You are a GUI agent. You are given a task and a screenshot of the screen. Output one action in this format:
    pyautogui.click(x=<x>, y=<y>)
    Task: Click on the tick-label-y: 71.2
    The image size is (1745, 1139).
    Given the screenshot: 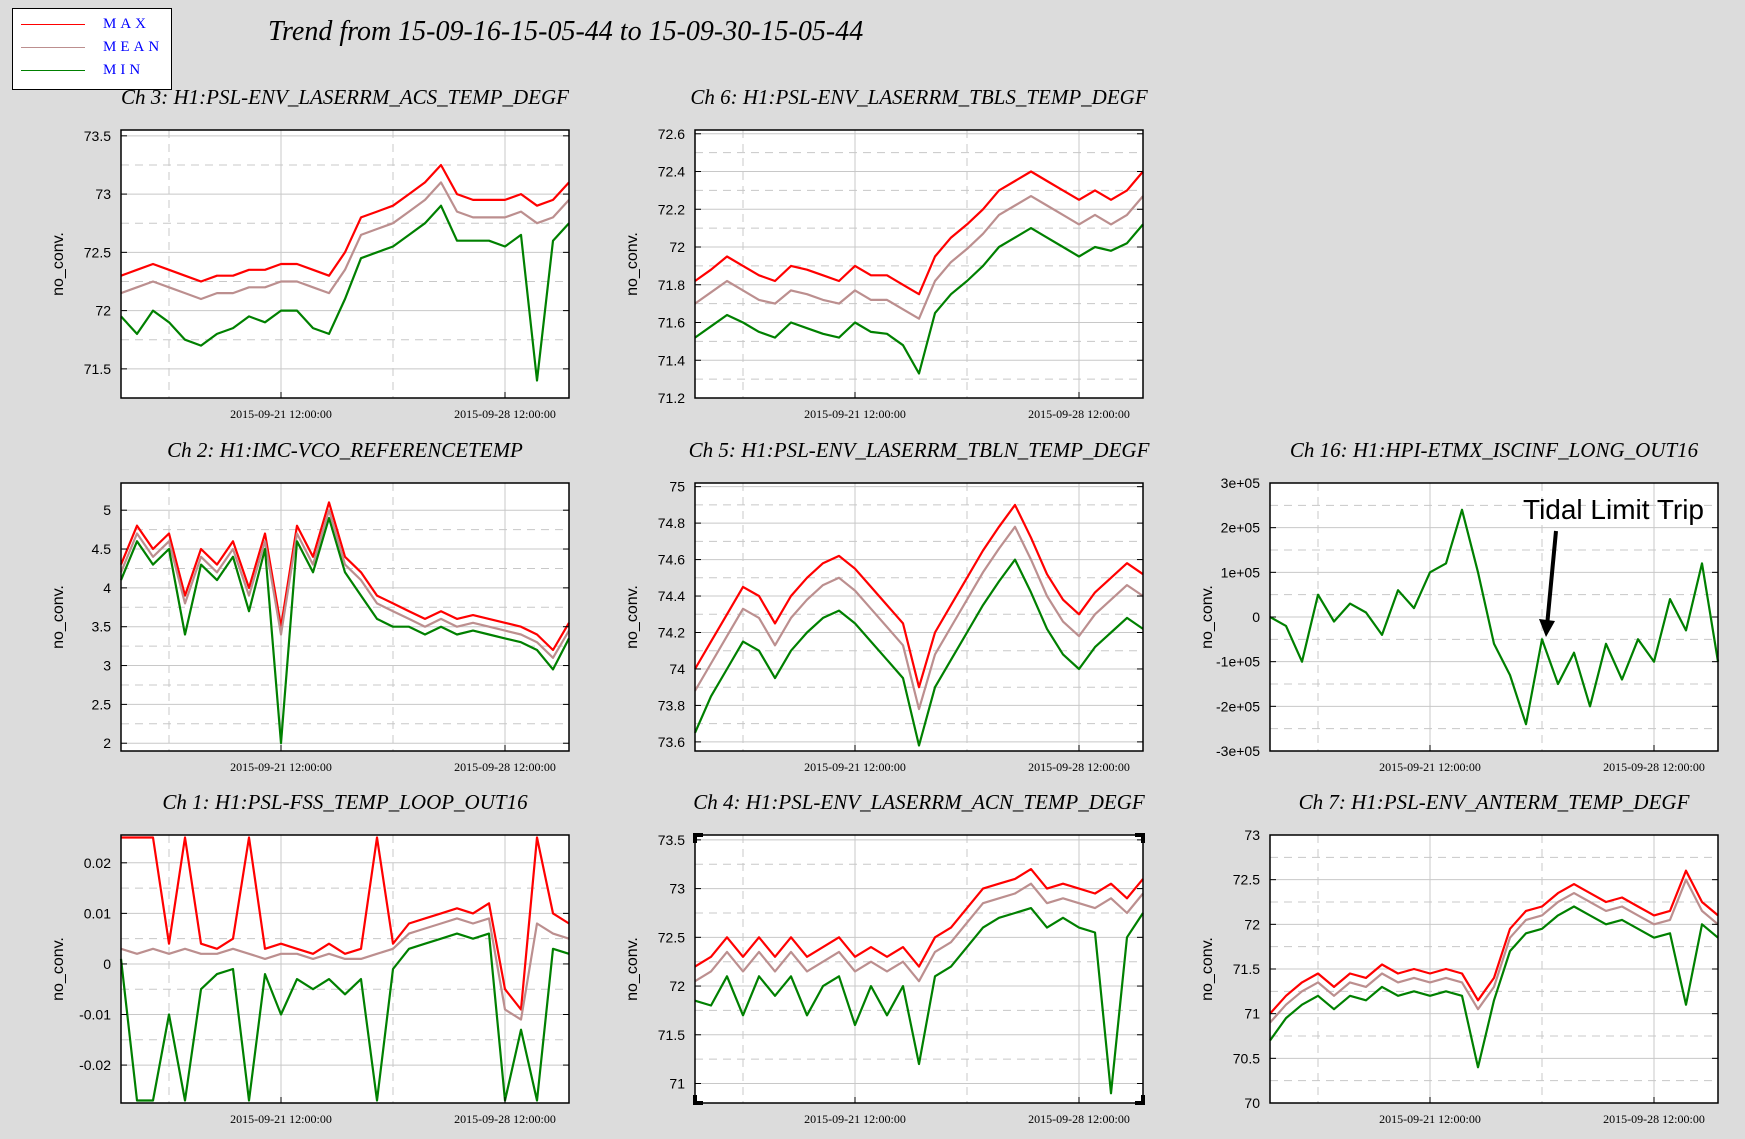 What is the action you would take?
    pyautogui.click(x=671, y=398)
    